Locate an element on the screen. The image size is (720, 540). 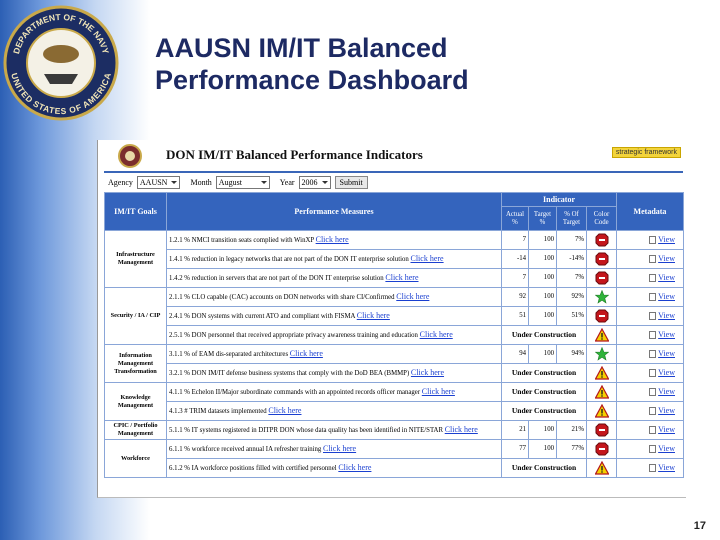
goal-cell: Infrastructure Management is located at coordinates (135, 259).